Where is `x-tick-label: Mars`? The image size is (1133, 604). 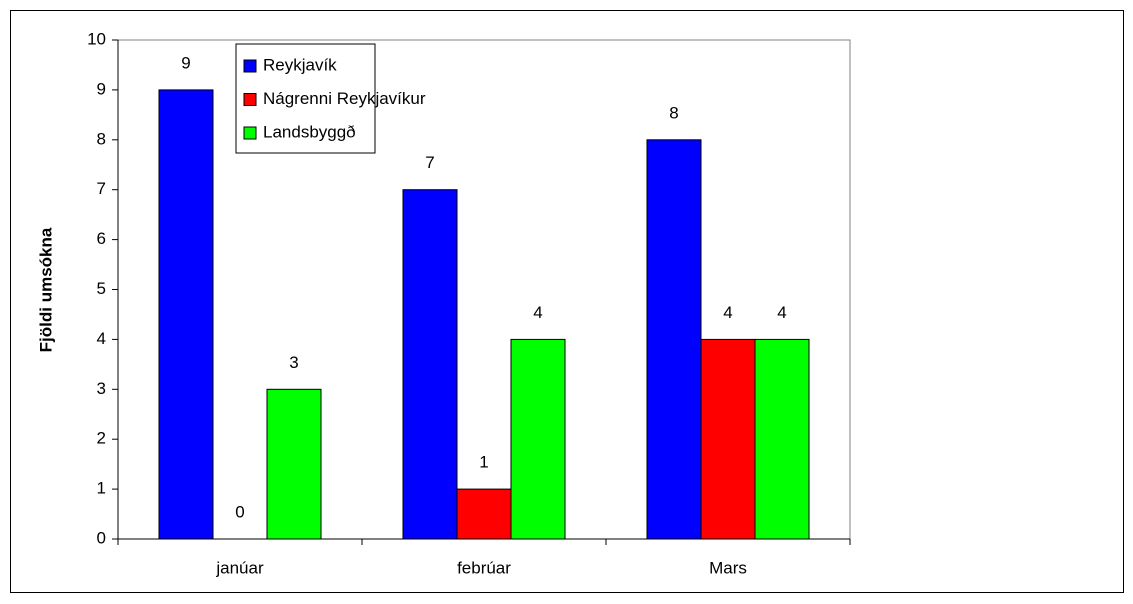 x-tick-label: Mars is located at coordinates (728, 567).